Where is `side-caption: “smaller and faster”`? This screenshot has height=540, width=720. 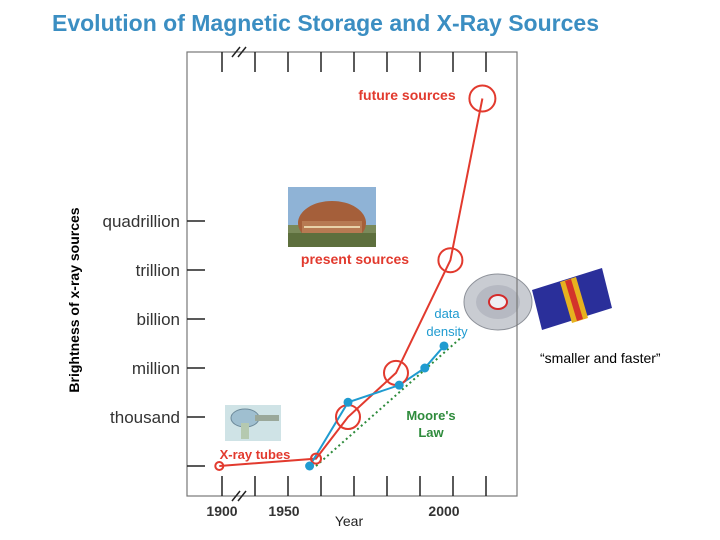
side-caption: “smaller and faster” is located at coordinates (600, 358).